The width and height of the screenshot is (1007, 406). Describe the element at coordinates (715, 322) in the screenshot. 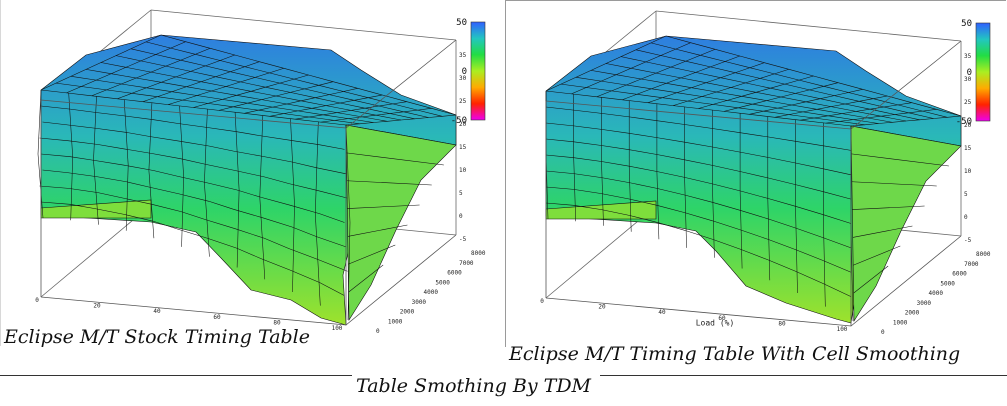

I see `x-axis-title: Load (%)` at that location.